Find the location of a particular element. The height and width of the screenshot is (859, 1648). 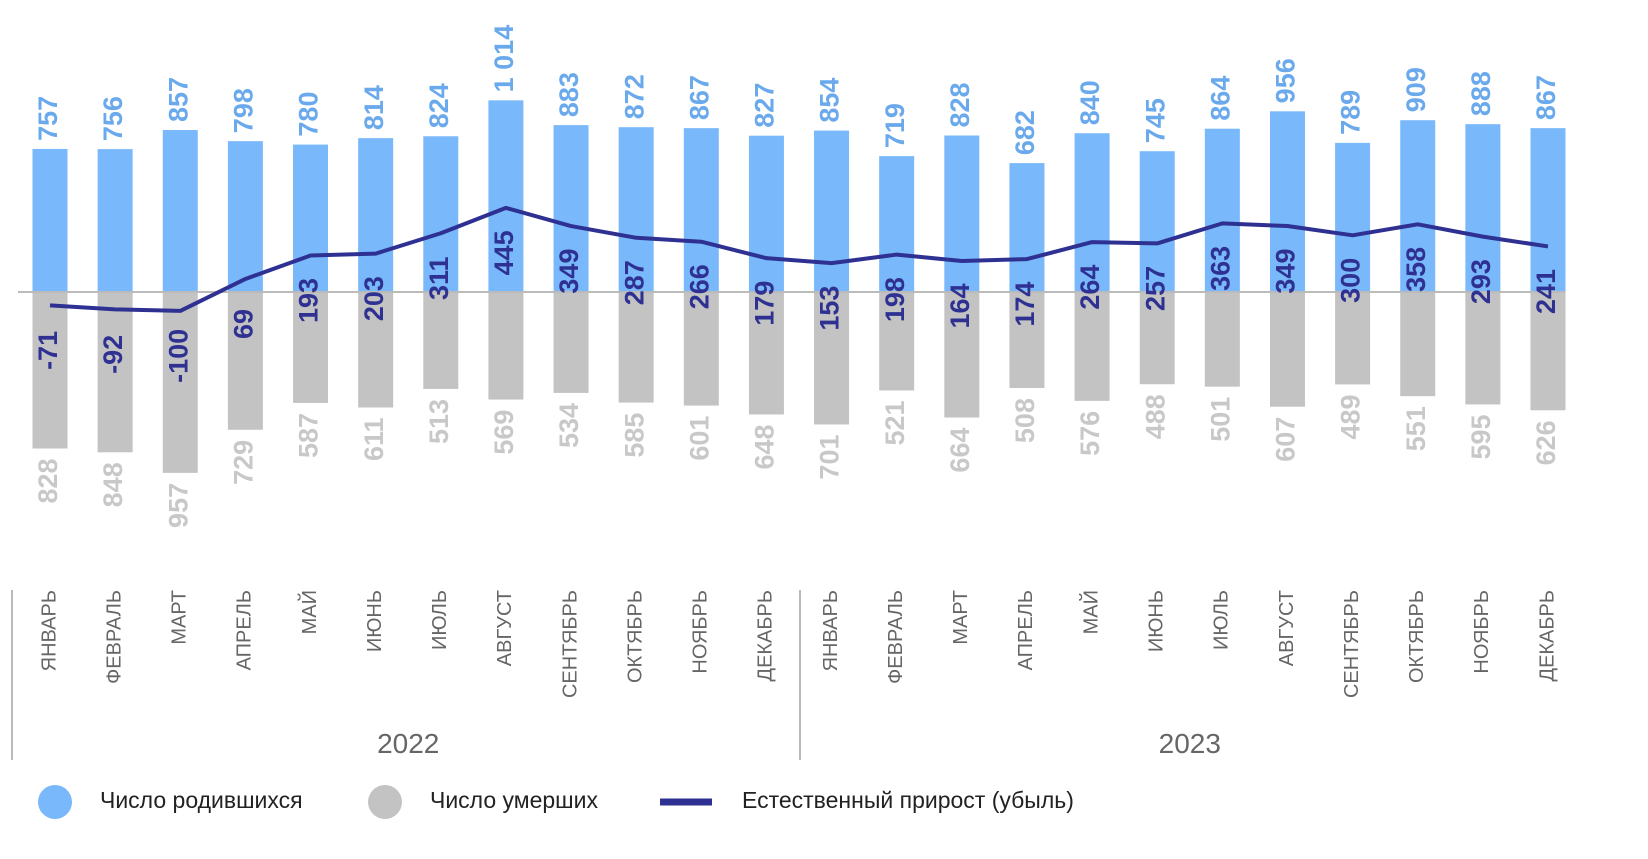

value-label: 824 is located at coordinates (439, 105).